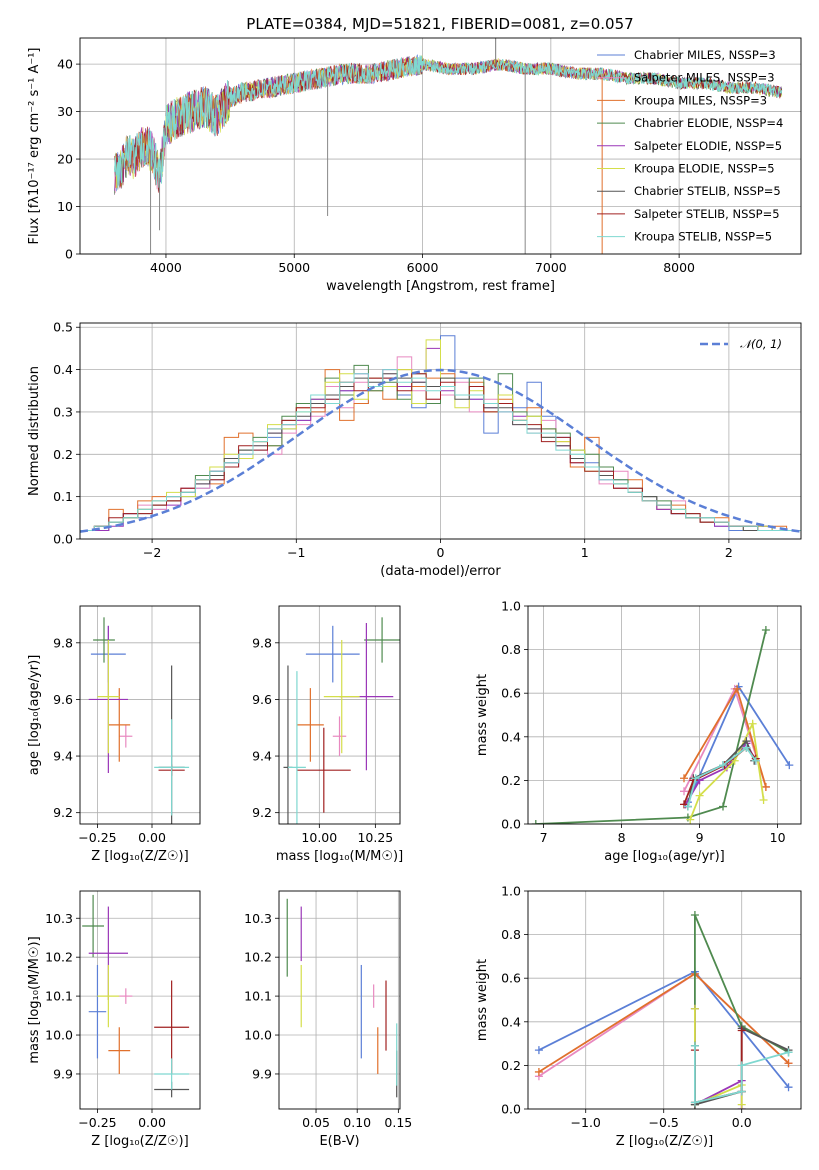  I want to click on x-tick-label: 10.00, so click(319, 837).